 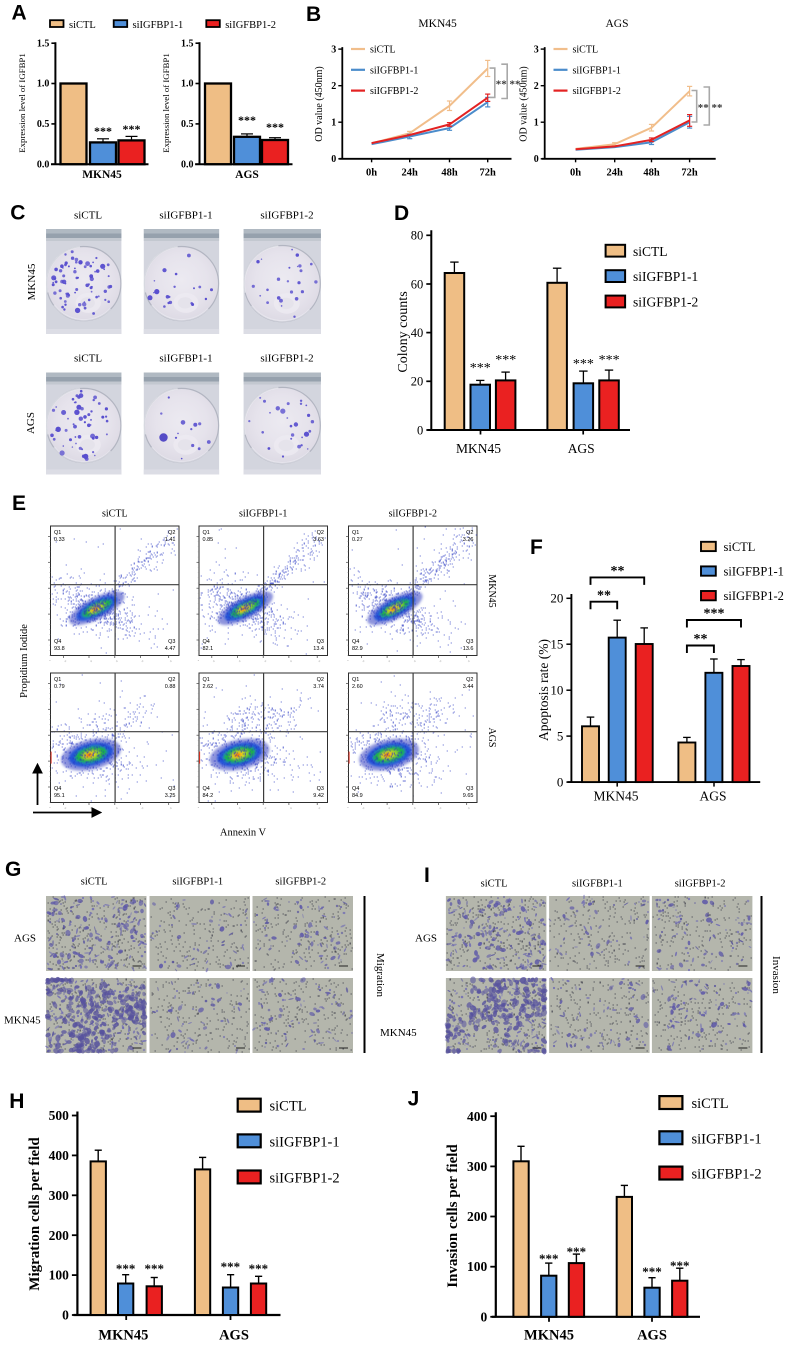 What do you see at coordinates (59, 1115) in the screenshot?
I see `svg-text: 500` at bounding box center [59, 1115].